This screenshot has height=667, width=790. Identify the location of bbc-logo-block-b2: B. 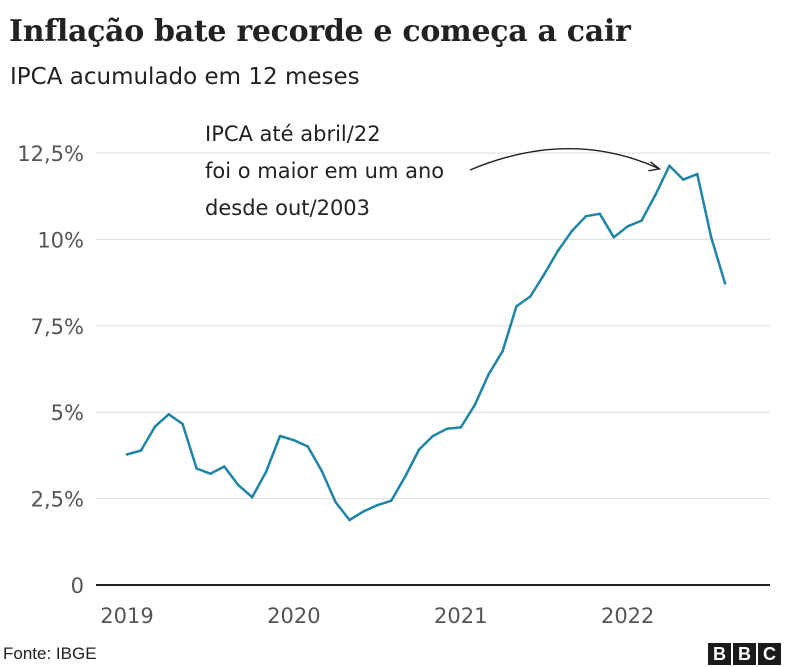
(744, 654).